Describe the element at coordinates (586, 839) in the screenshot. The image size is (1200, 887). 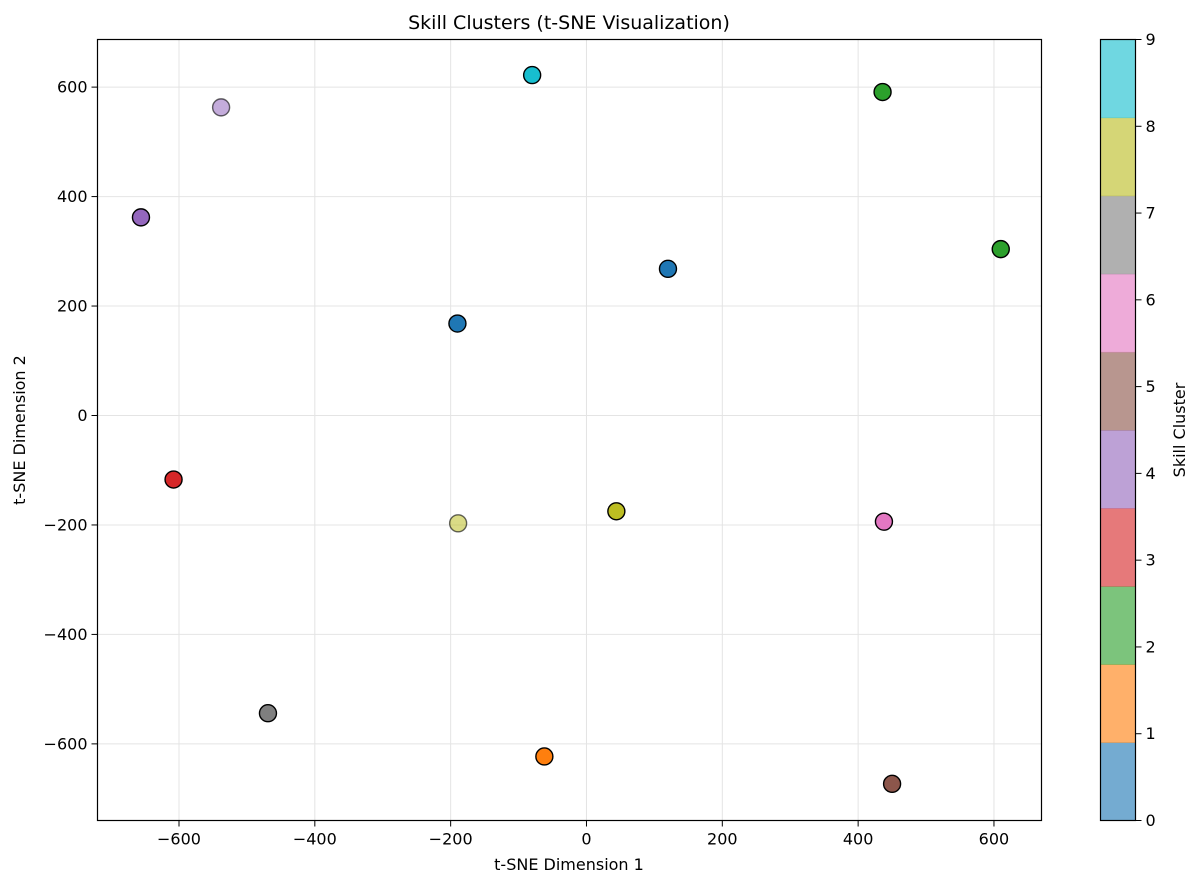
I see `x-tick-label: 0` at that location.